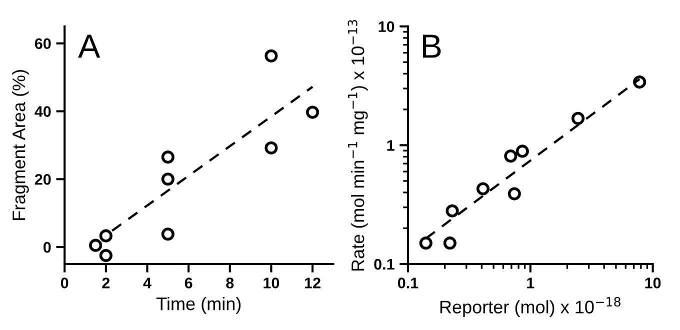 The height and width of the screenshot is (330, 680). I want to click on y-tick-label: 60, so click(42, 44).